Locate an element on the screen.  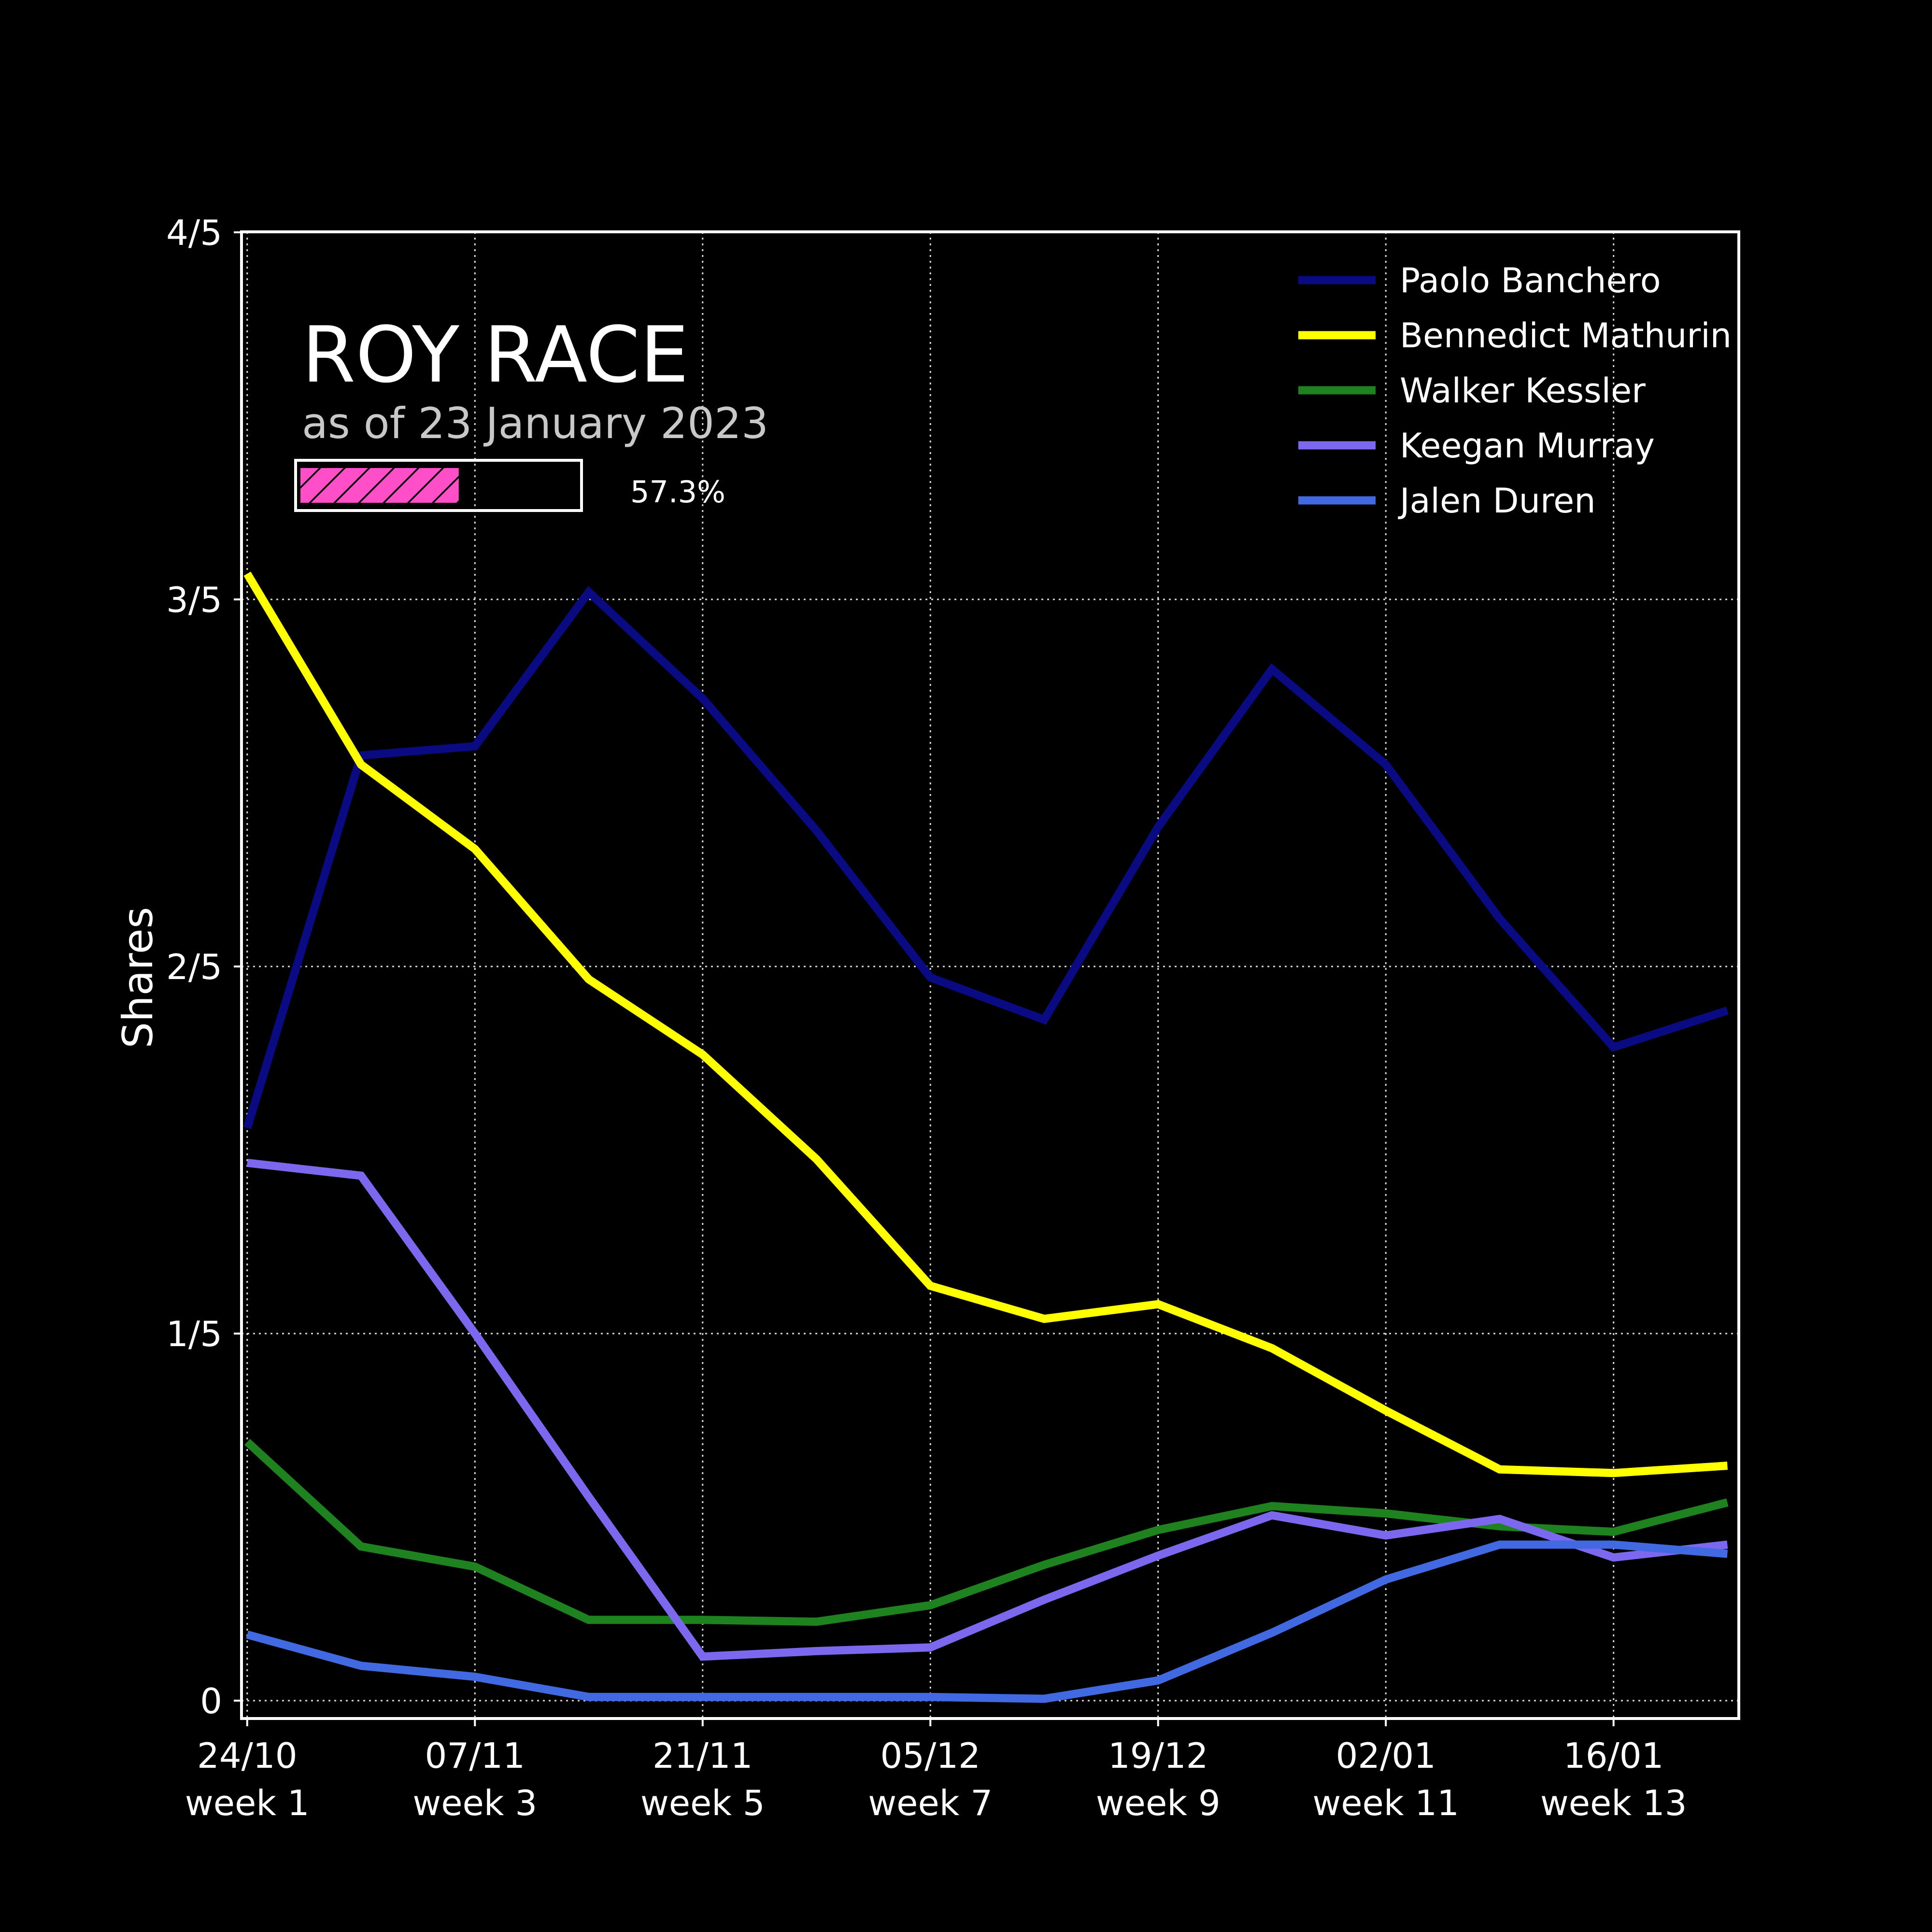
x-tick-label-week: week 13 is located at coordinates (1613, 1803).